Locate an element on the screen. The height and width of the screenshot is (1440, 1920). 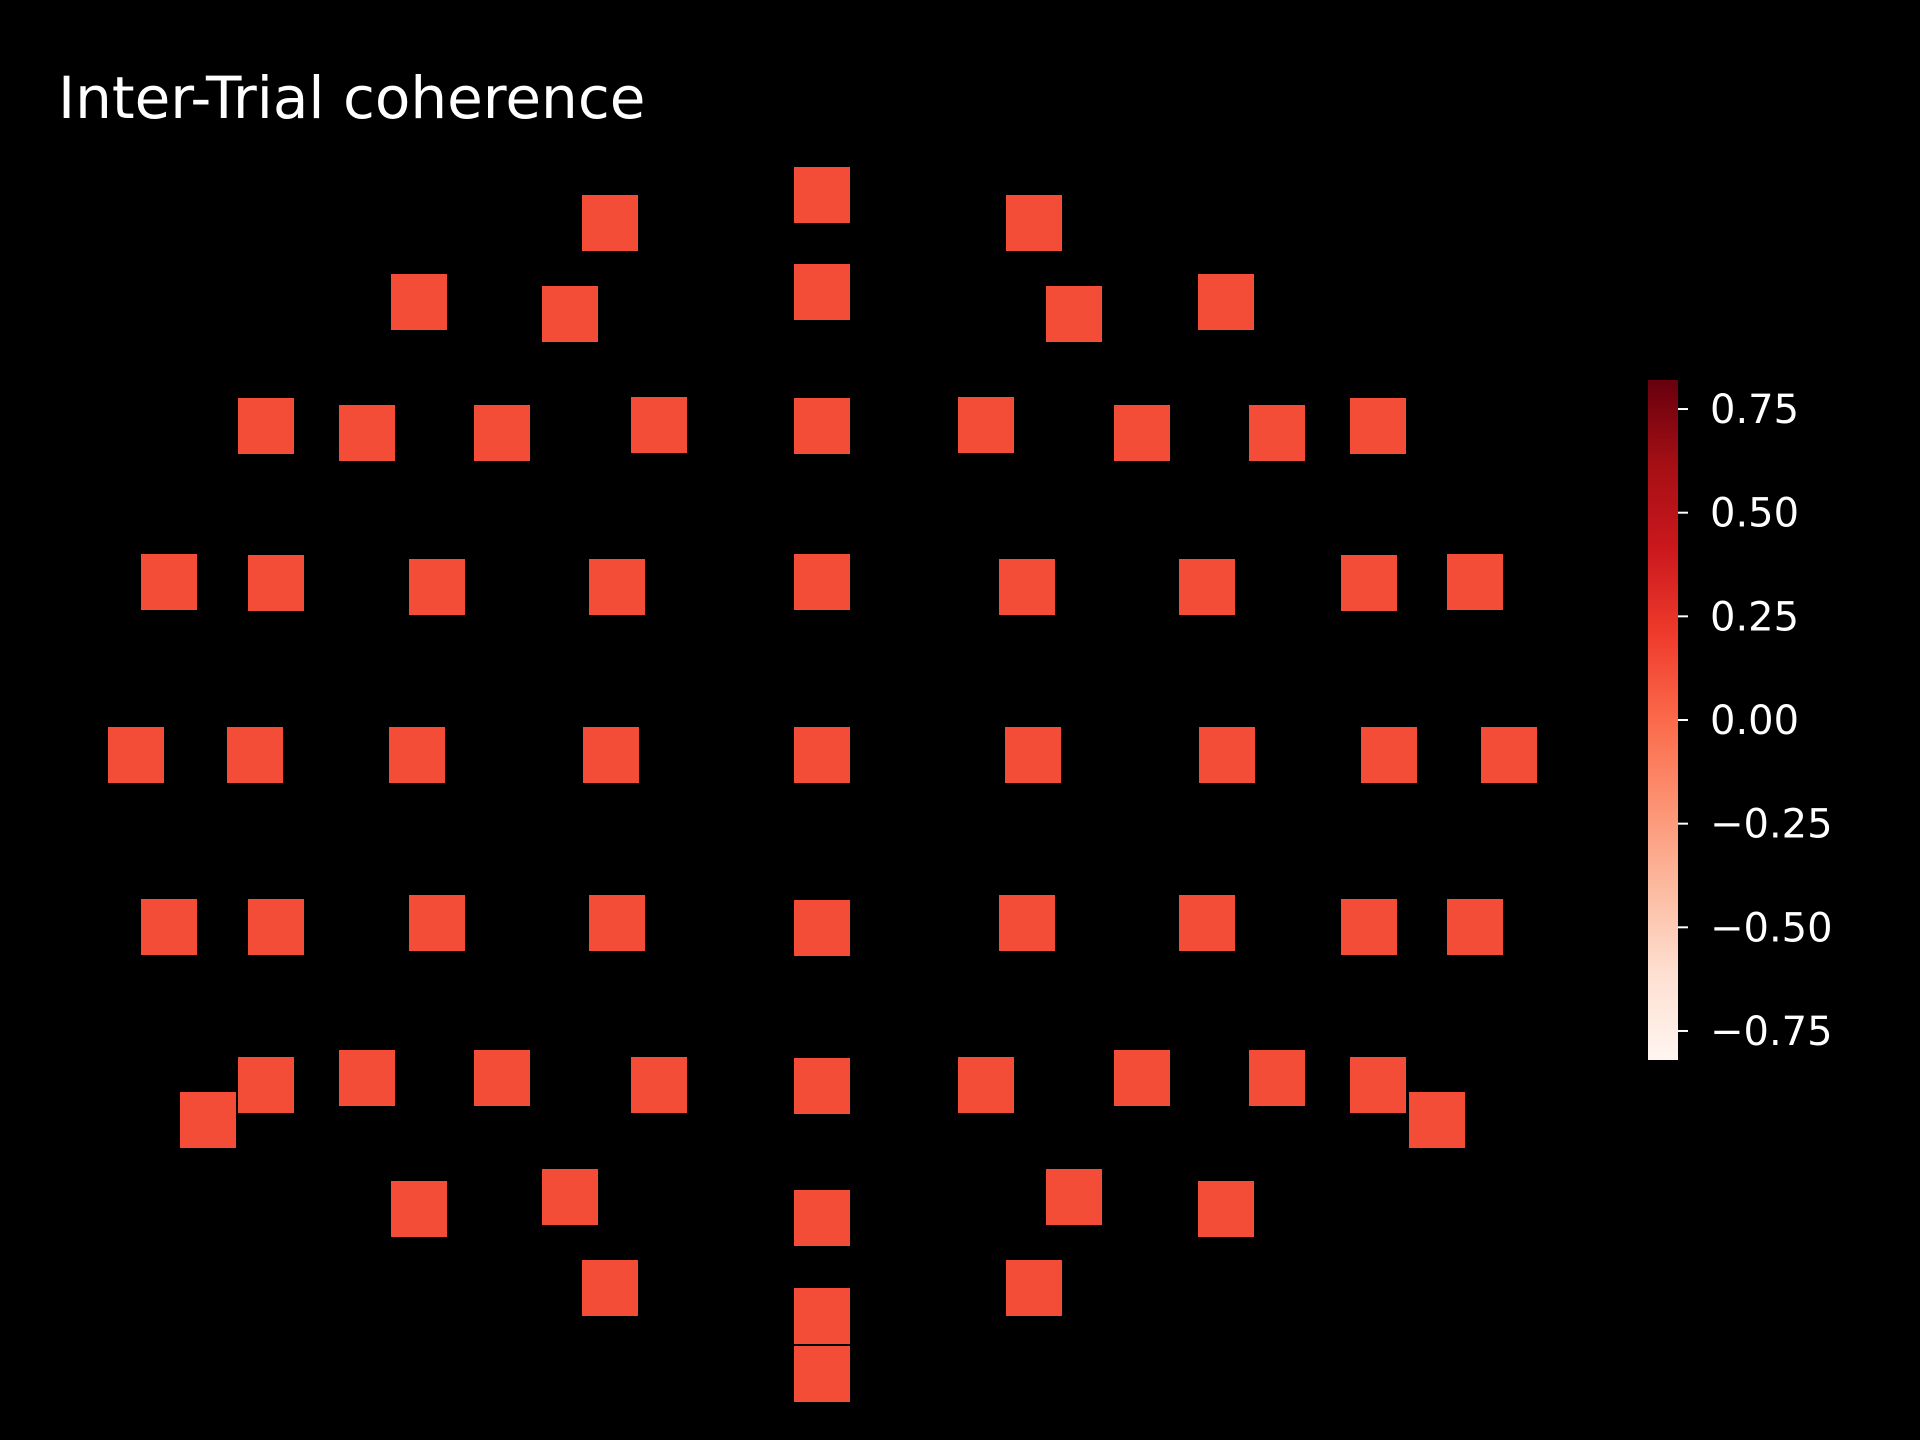
colorbar-tick-label: 0.50 is located at coordinates (1754, 514).